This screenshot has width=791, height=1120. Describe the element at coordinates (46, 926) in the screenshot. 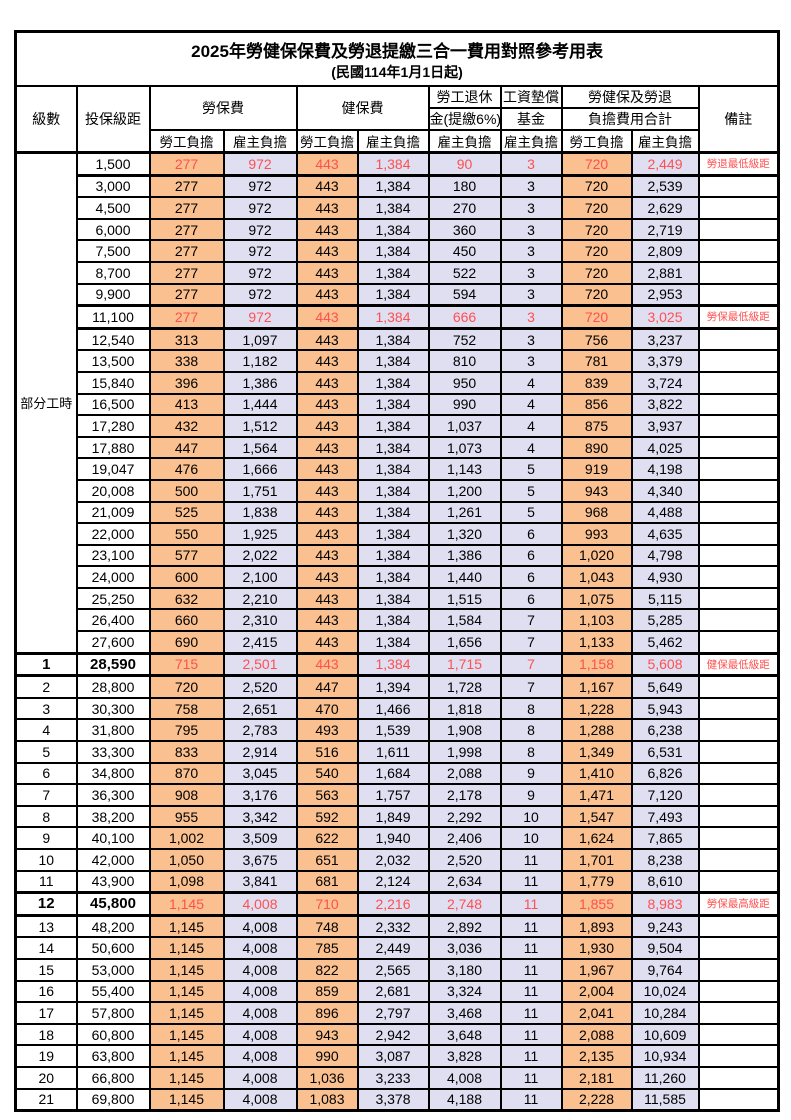

I see `level-cell: 13` at that location.